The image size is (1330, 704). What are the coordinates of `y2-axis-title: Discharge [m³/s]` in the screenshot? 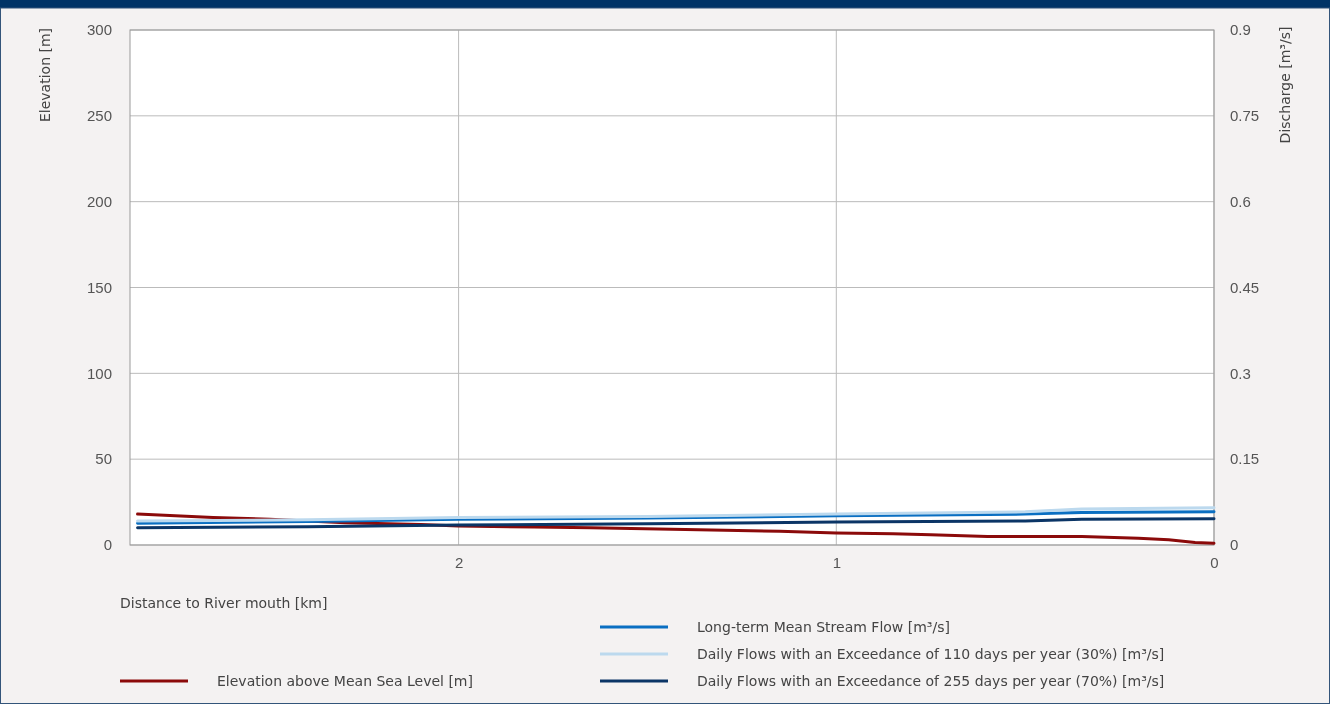 It's located at (1285, 85).